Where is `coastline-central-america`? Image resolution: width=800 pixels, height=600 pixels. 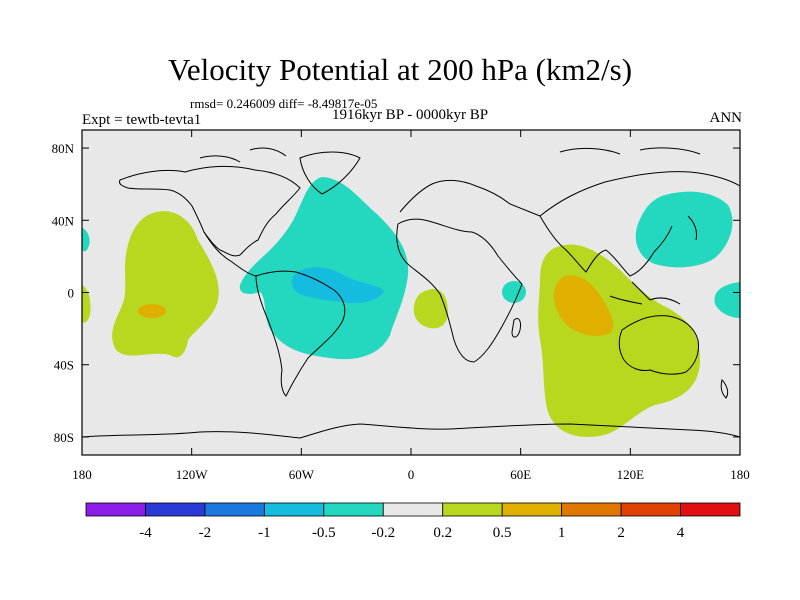
coastline-central-america is located at coordinates (230, 254).